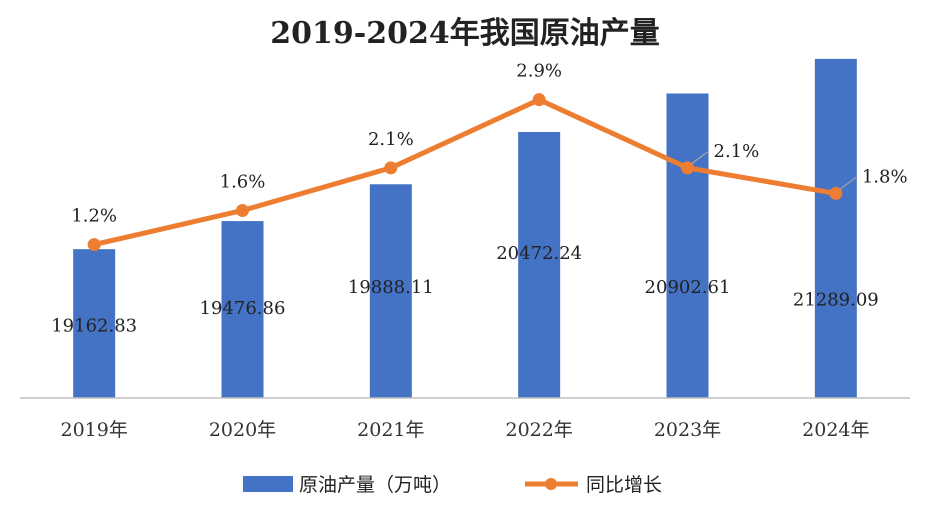 The image size is (930, 526). I want to click on bar-value-label-2: 19888.11, so click(391, 287).